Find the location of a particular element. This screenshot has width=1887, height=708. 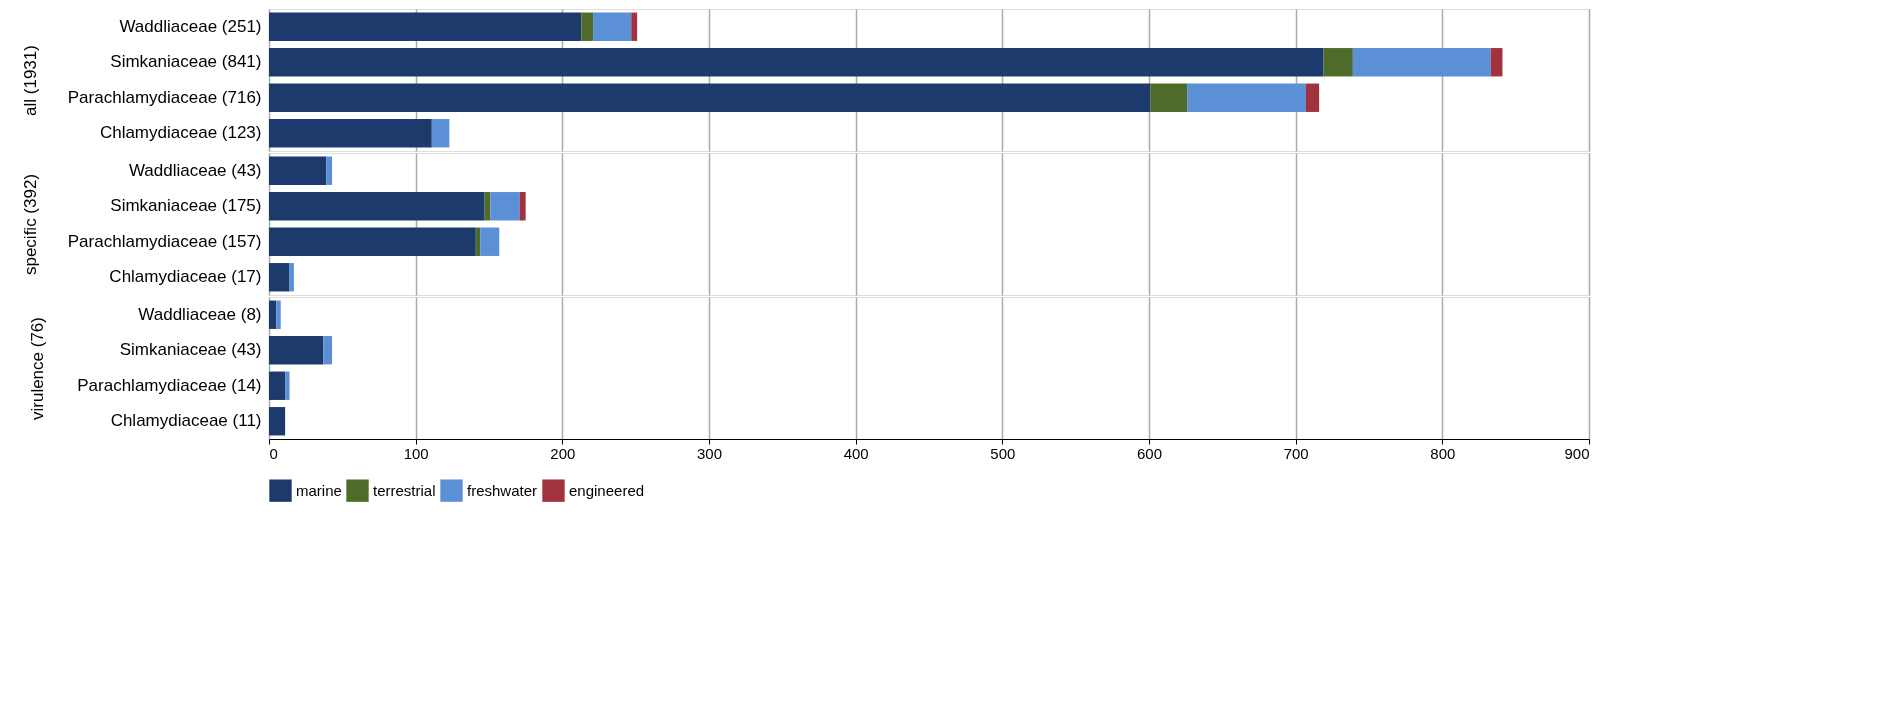

legend-label: engineered is located at coordinates (607, 490).